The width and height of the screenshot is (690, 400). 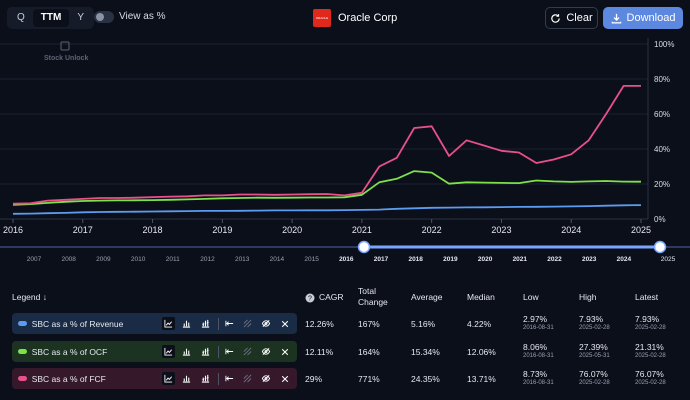 What do you see at coordinates (80, 17) in the screenshot?
I see `tab-yearly: Y` at bounding box center [80, 17].